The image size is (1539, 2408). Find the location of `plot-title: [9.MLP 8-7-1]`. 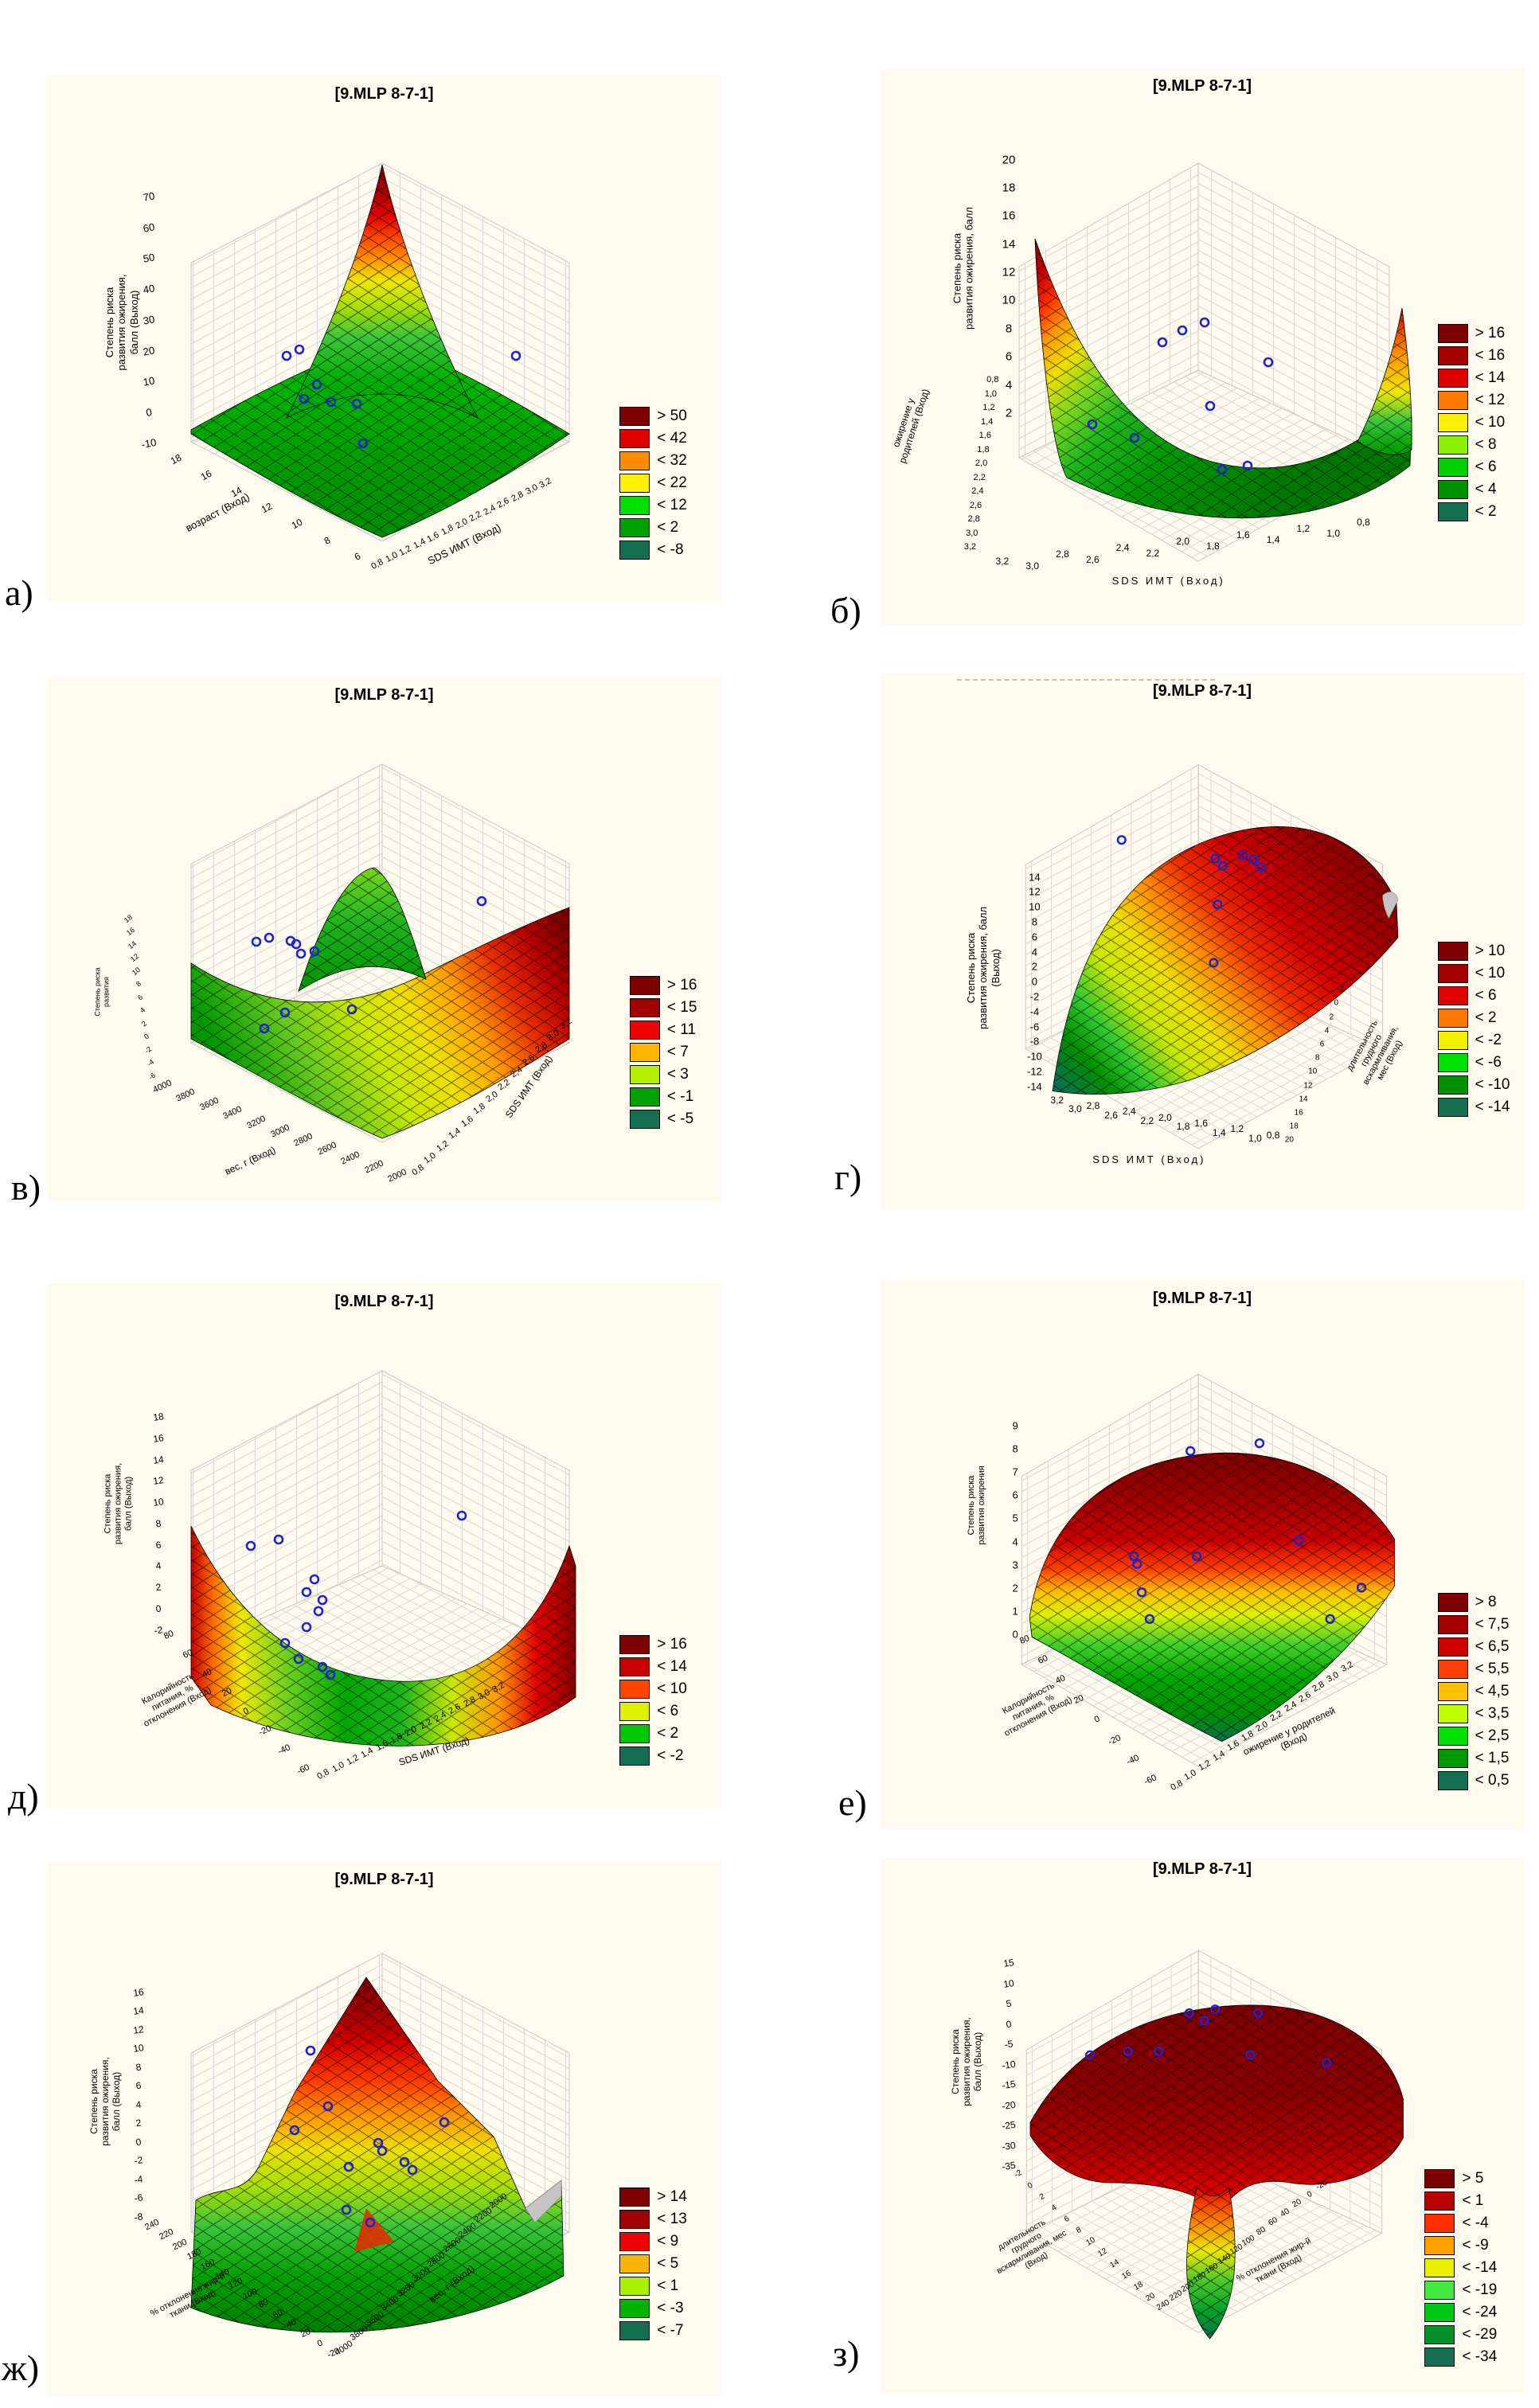

plot-title: [9.MLP 8-7-1] is located at coordinates (1202, 691).